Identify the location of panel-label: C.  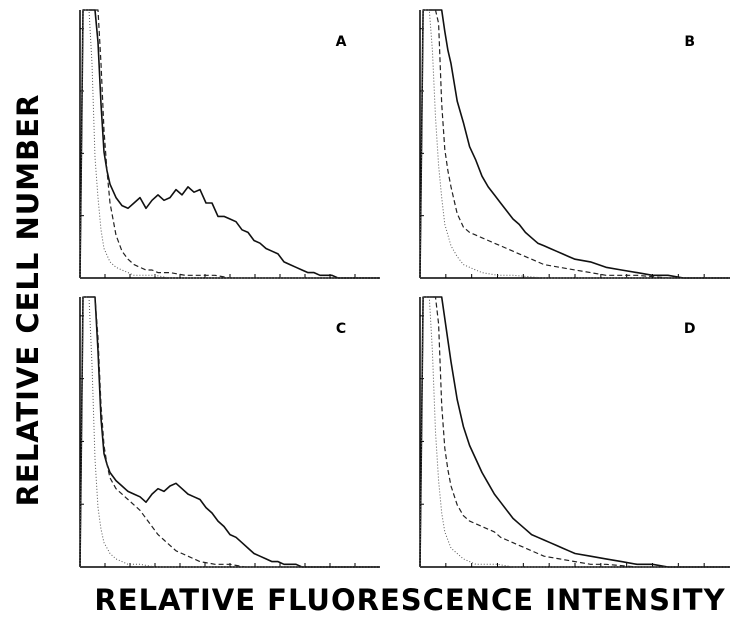
(341, 329).